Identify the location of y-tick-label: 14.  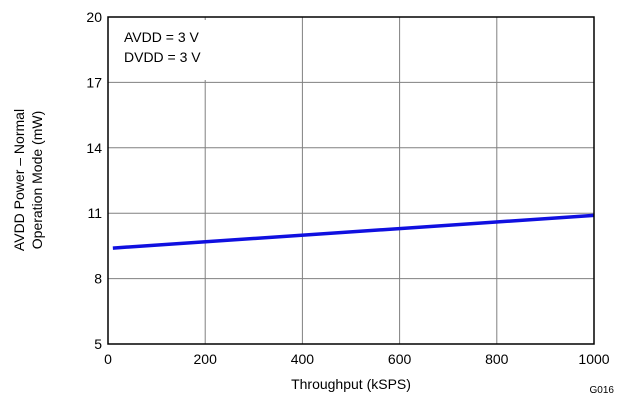
(94, 148).